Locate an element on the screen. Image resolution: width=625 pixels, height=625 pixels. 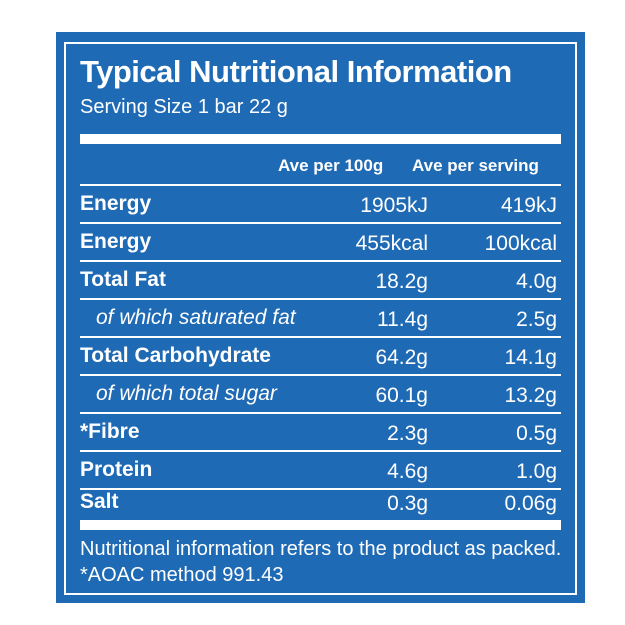
value-per-serving: 419kJ is located at coordinates (528, 205).